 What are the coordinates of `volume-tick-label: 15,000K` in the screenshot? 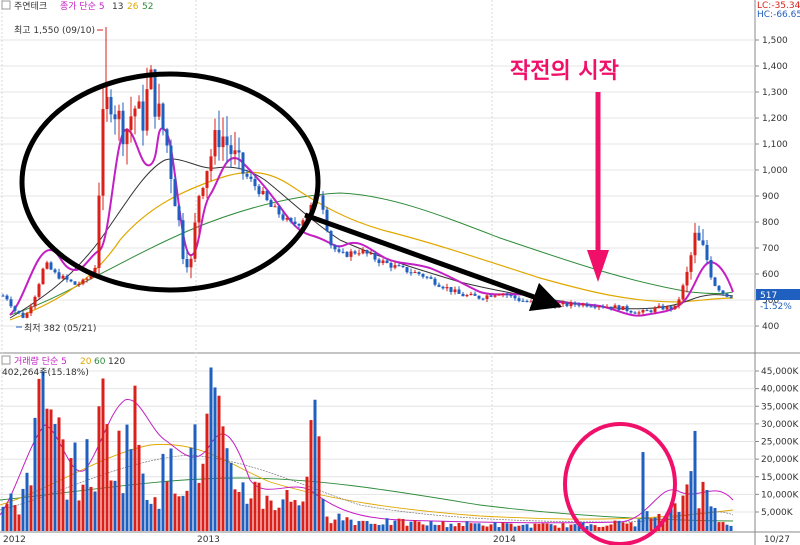 It's located at (780, 478).